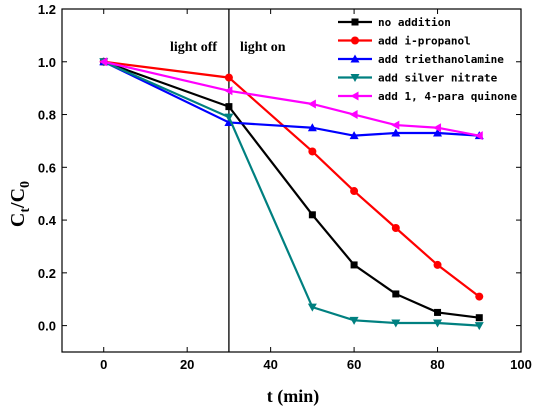 The width and height of the screenshot is (536, 411). Describe the element at coordinates (447, 96) in the screenshot. I see `legend-label: add 1, 4-para quinone` at that location.